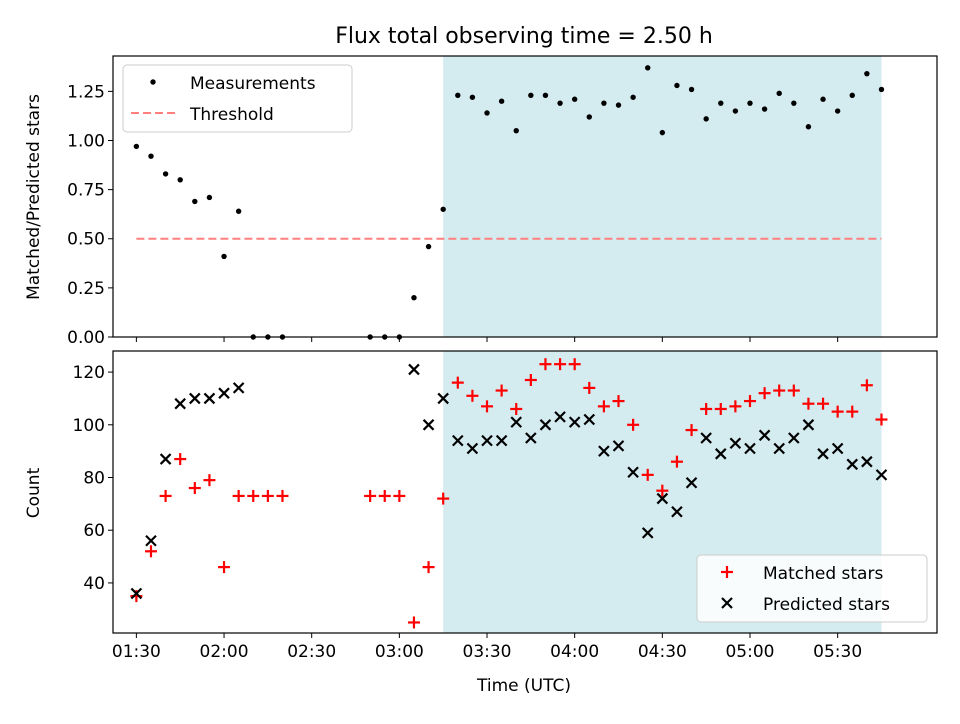 The width and height of the screenshot is (960, 724). What do you see at coordinates (86, 240) in the screenshot?
I see `y-tick-label: 0.50` at bounding box center [86, 240].